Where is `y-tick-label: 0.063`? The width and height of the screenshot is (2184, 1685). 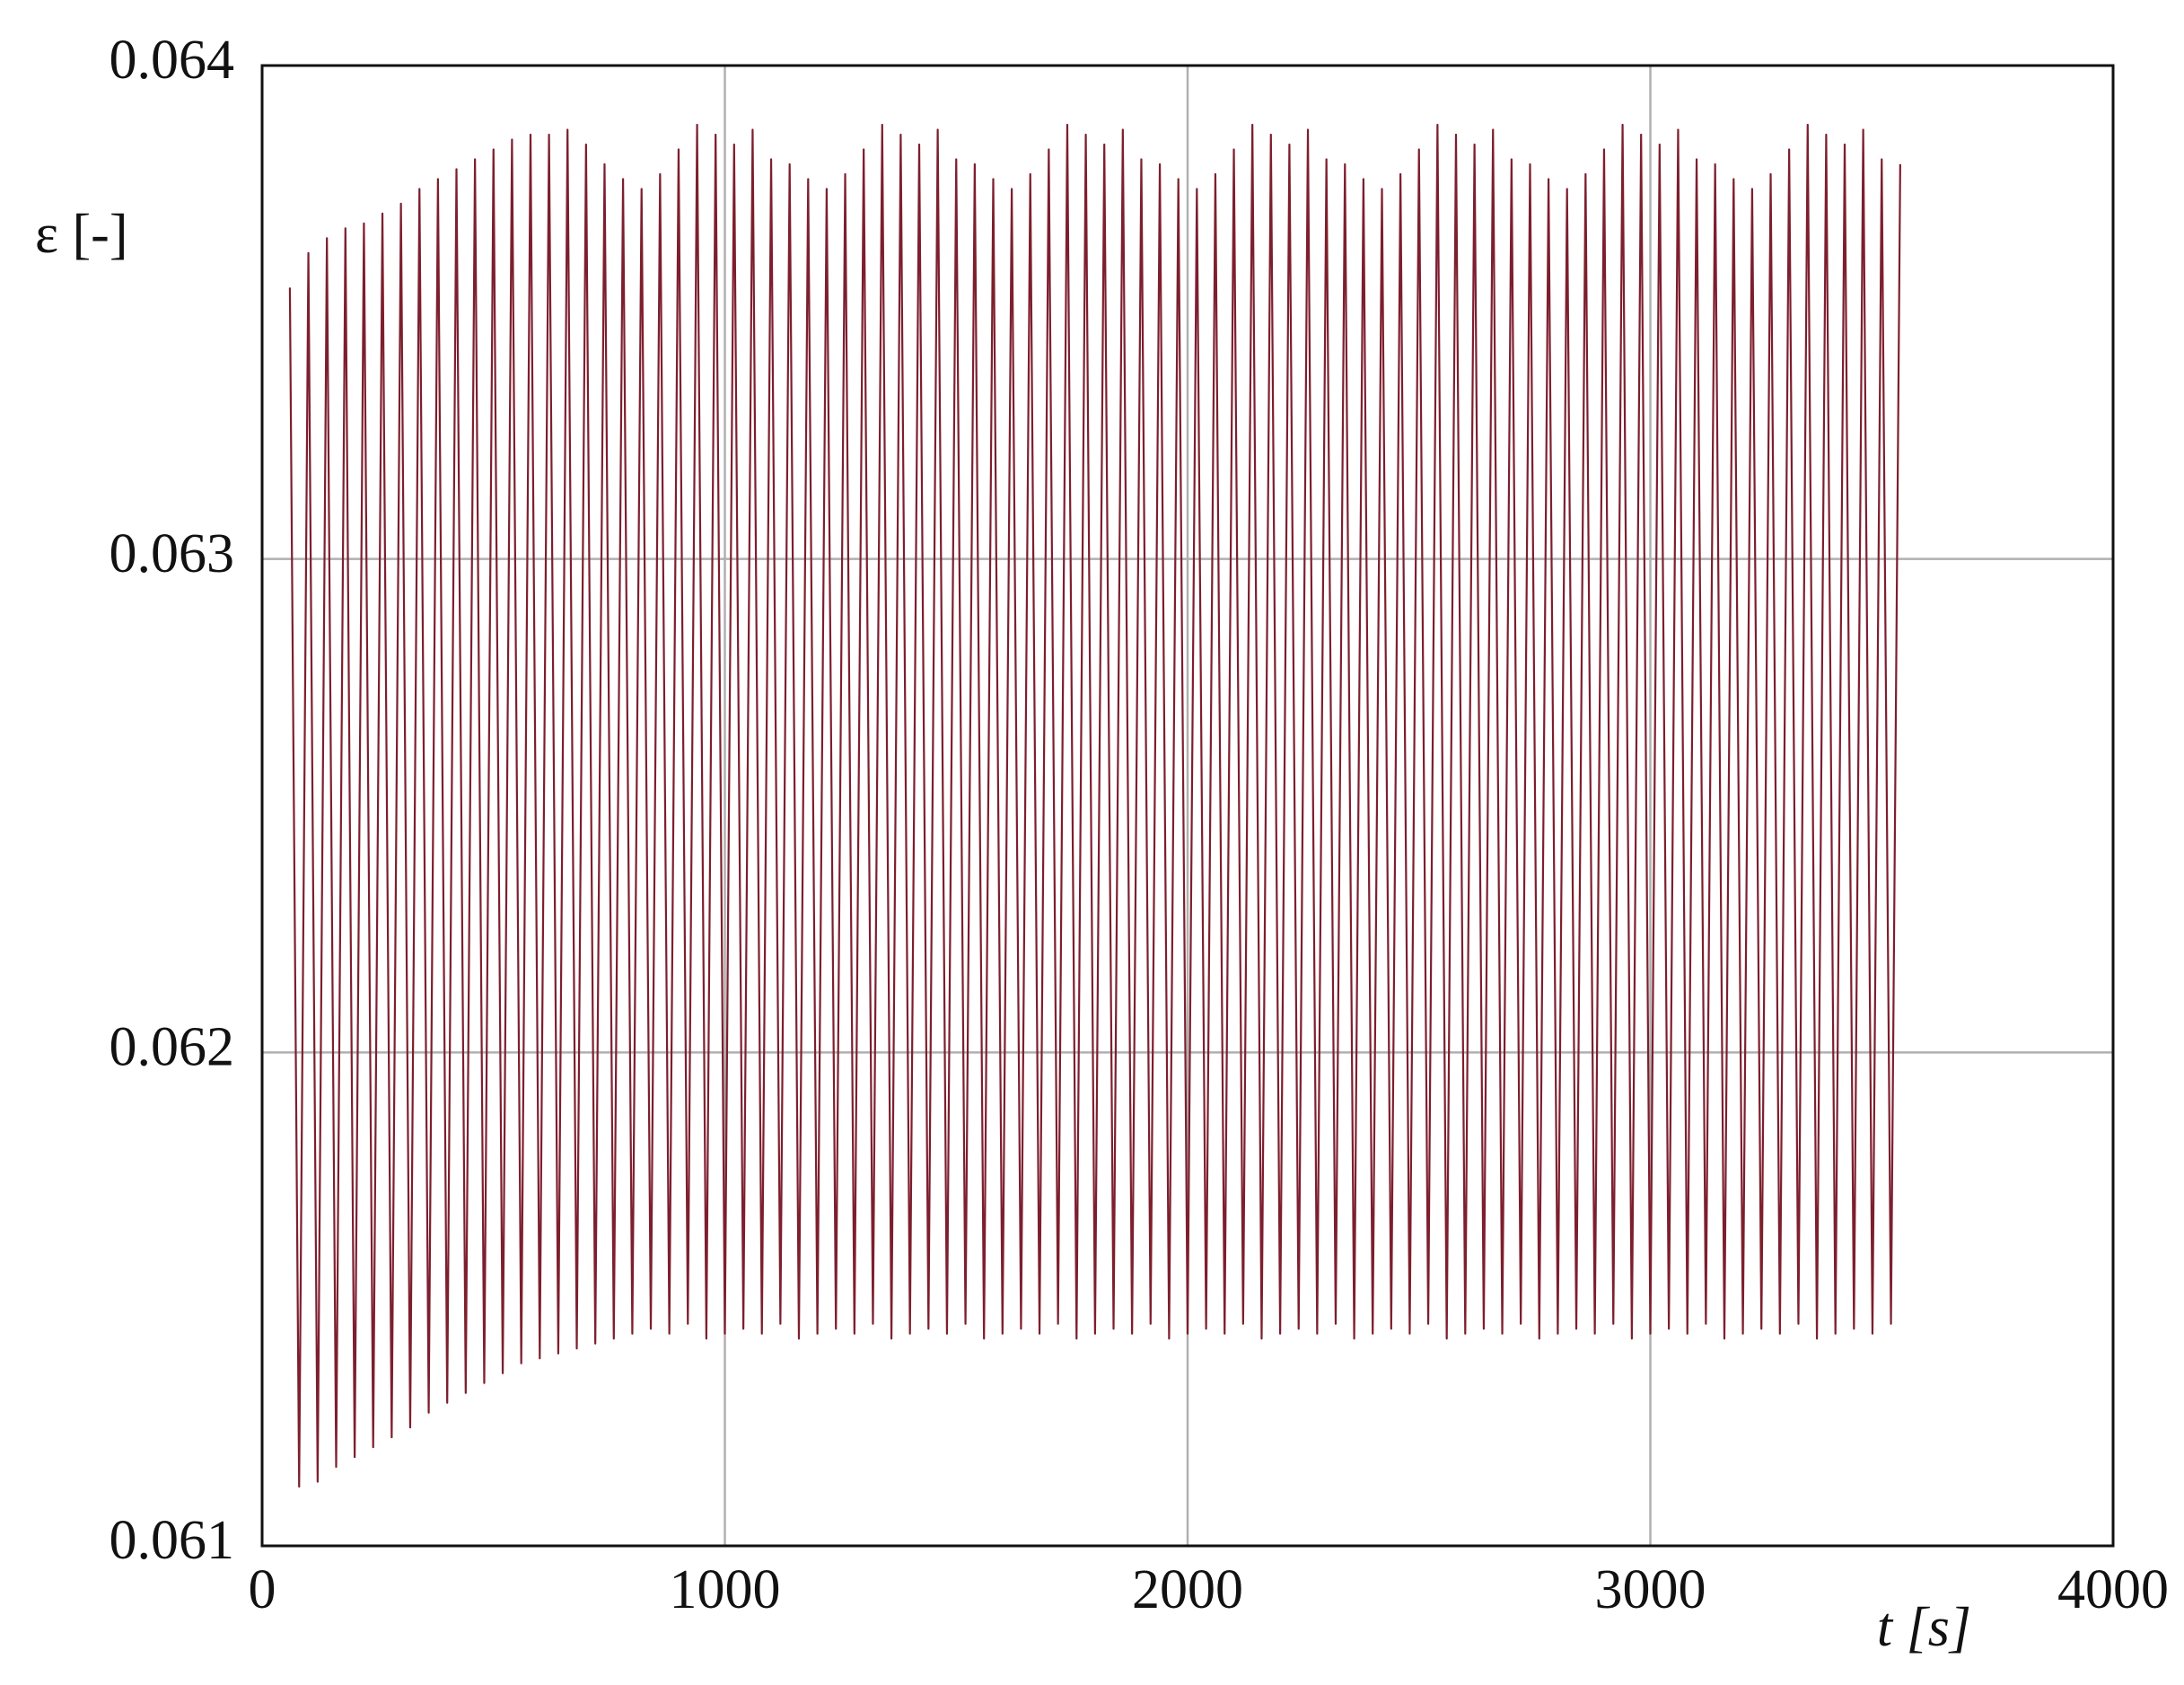
y-tick-label: 0.063 is located at coordinates (173, 553).